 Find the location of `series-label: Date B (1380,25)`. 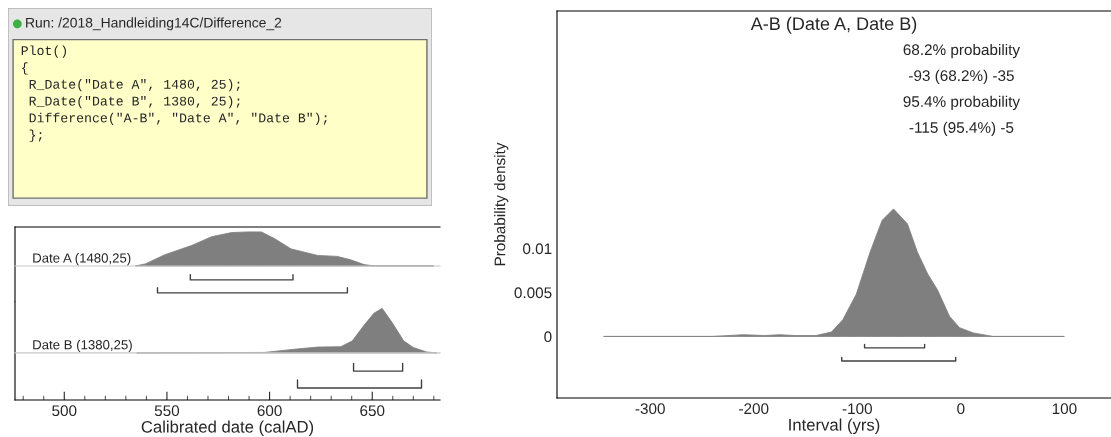

series-label: Date B (1380,25) is located at coordinates (82, 345).